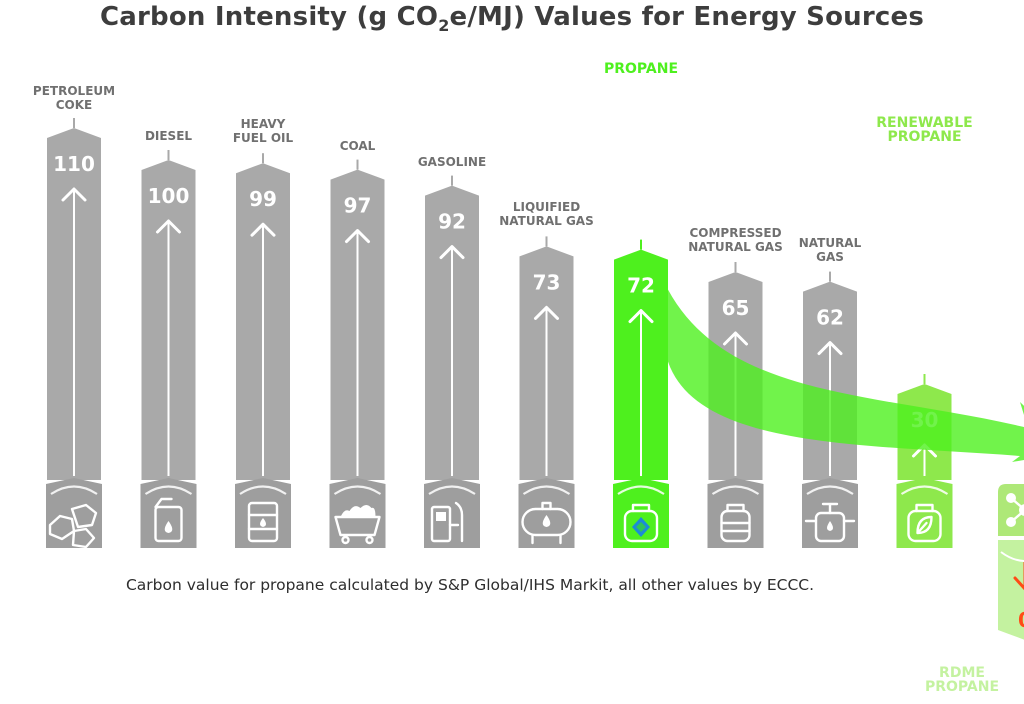 The height and width of the screenshot is (704, 1024). I want to click on value-label-coal: 97, so click(358, 206).